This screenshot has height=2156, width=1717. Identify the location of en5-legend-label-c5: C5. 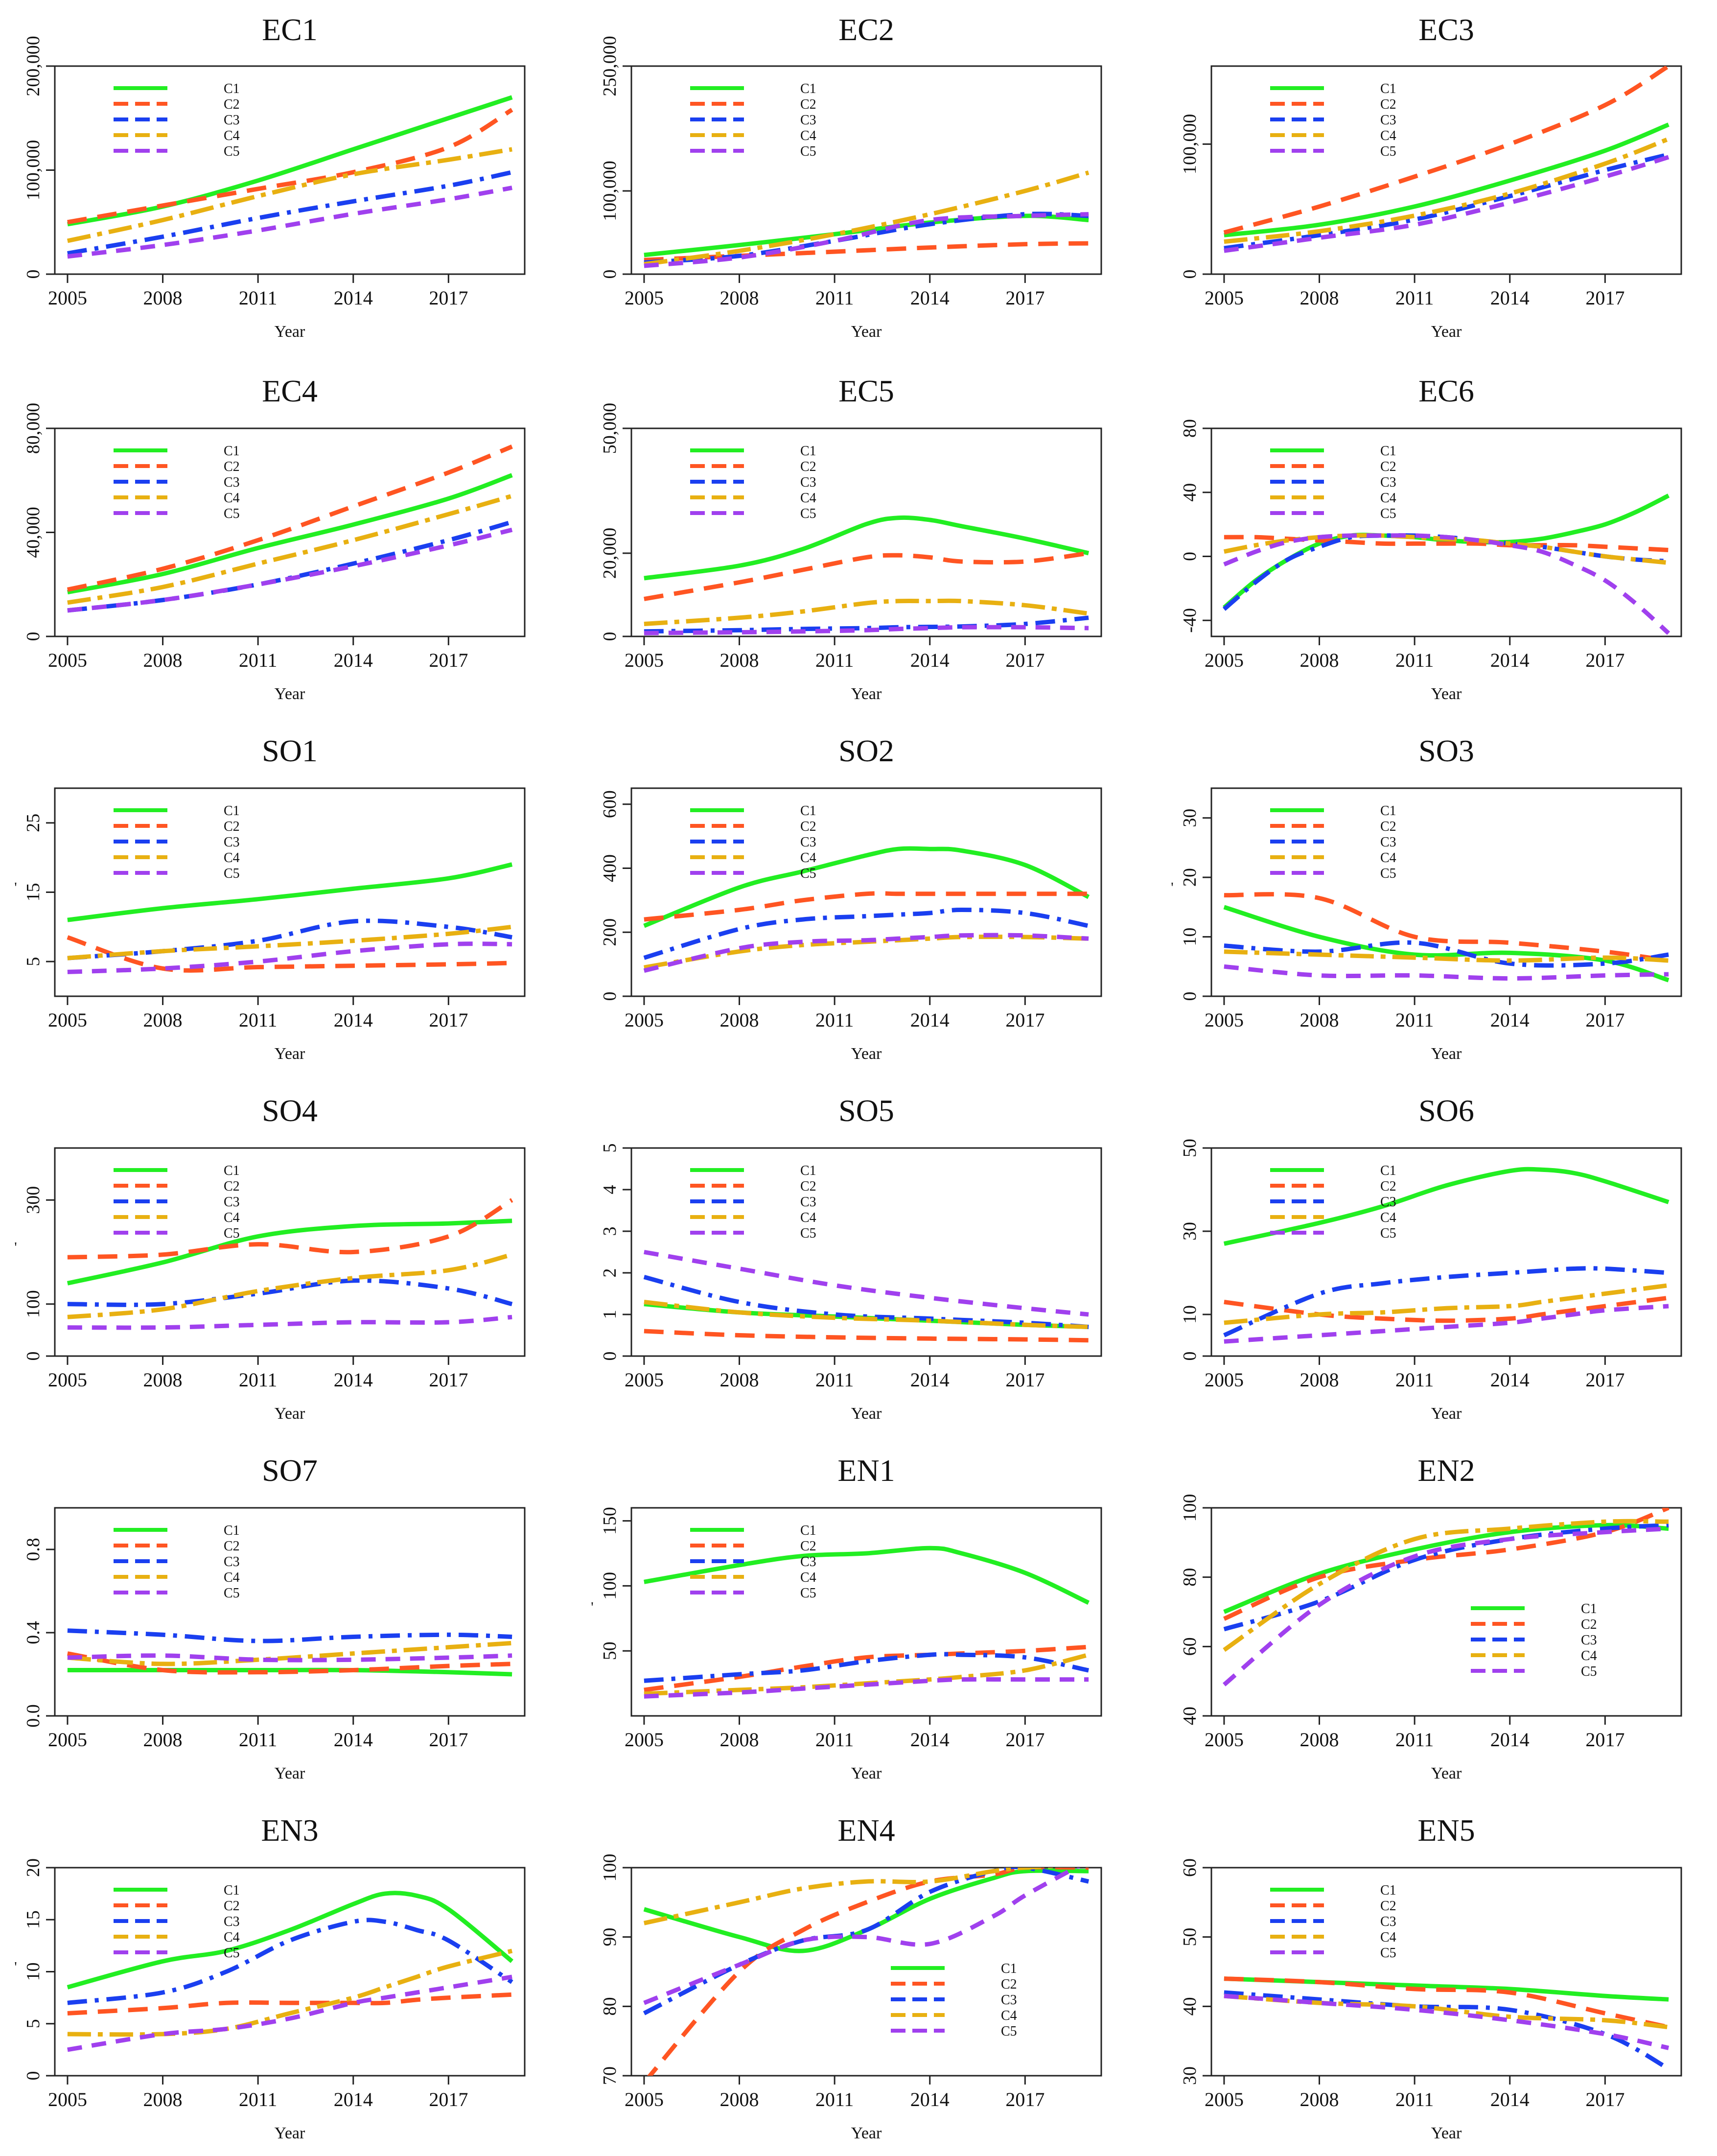
(1388, 1953).